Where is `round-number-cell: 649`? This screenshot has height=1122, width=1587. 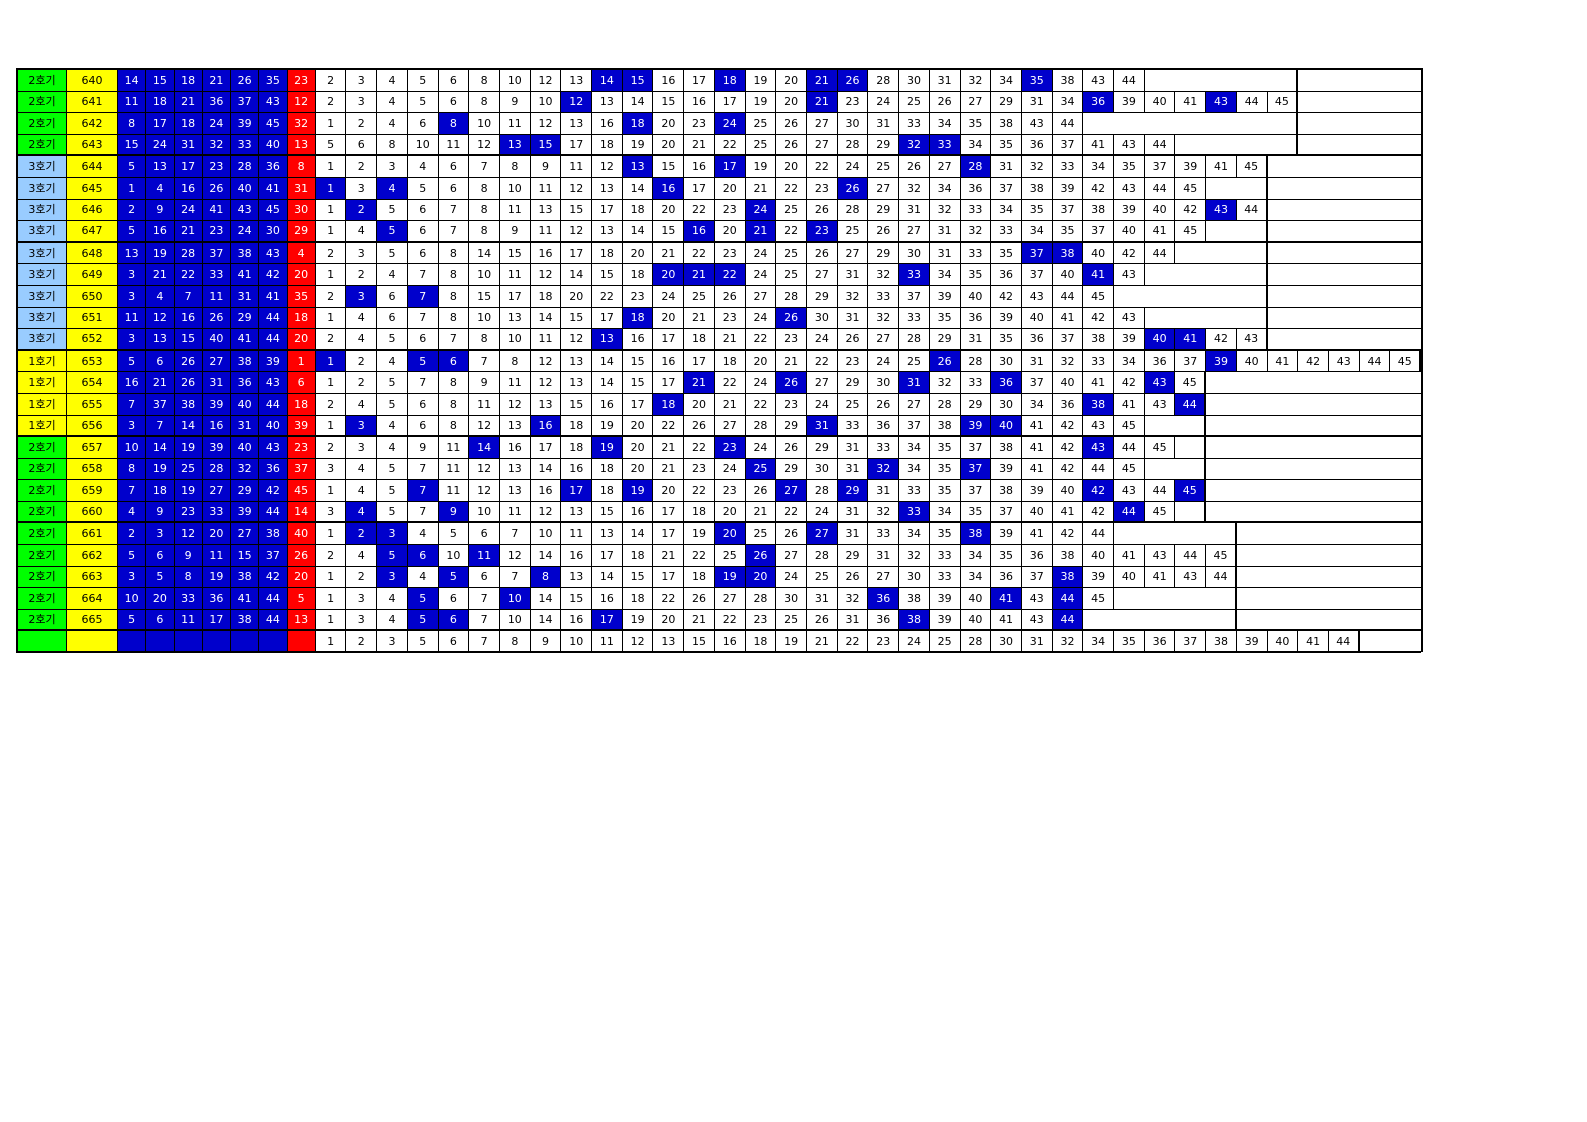
round-number-cell: 649 is located at coordinates (92, 274).